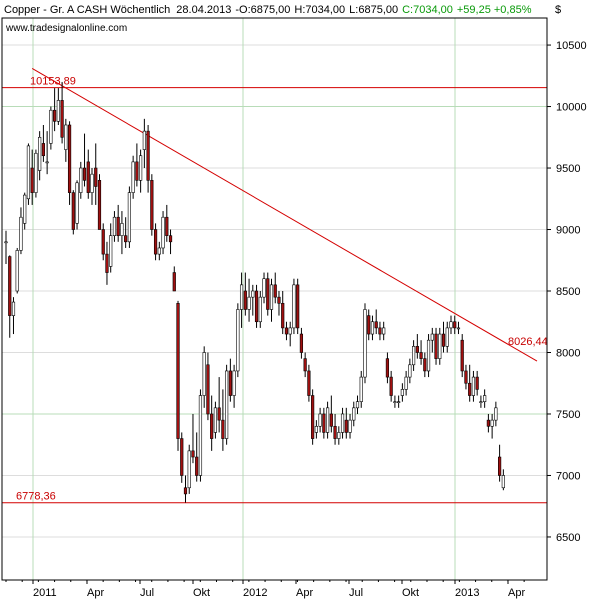 This screenshot has width=595, height=600. Describe the element at coordinates (356, 593) in the screenshot. I see `x-tick-label: Jul` at that location.